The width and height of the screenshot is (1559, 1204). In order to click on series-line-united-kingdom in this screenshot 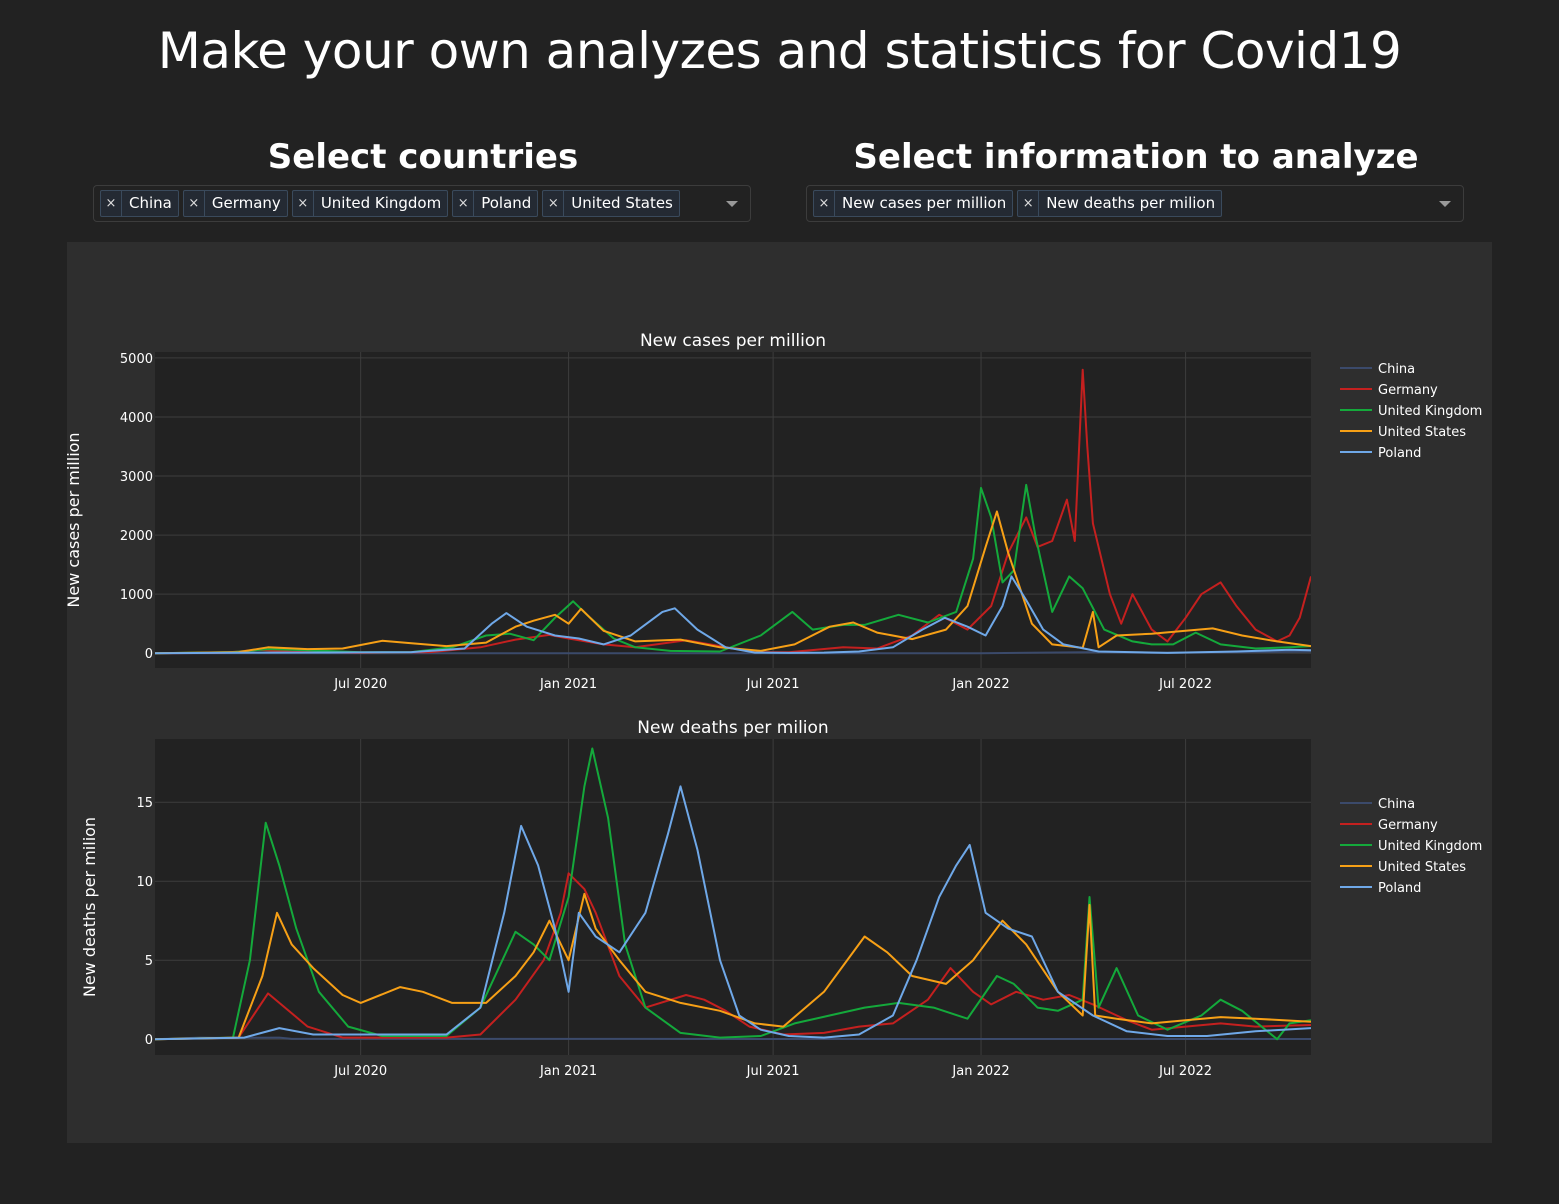, I will do `click(733, 569)`.